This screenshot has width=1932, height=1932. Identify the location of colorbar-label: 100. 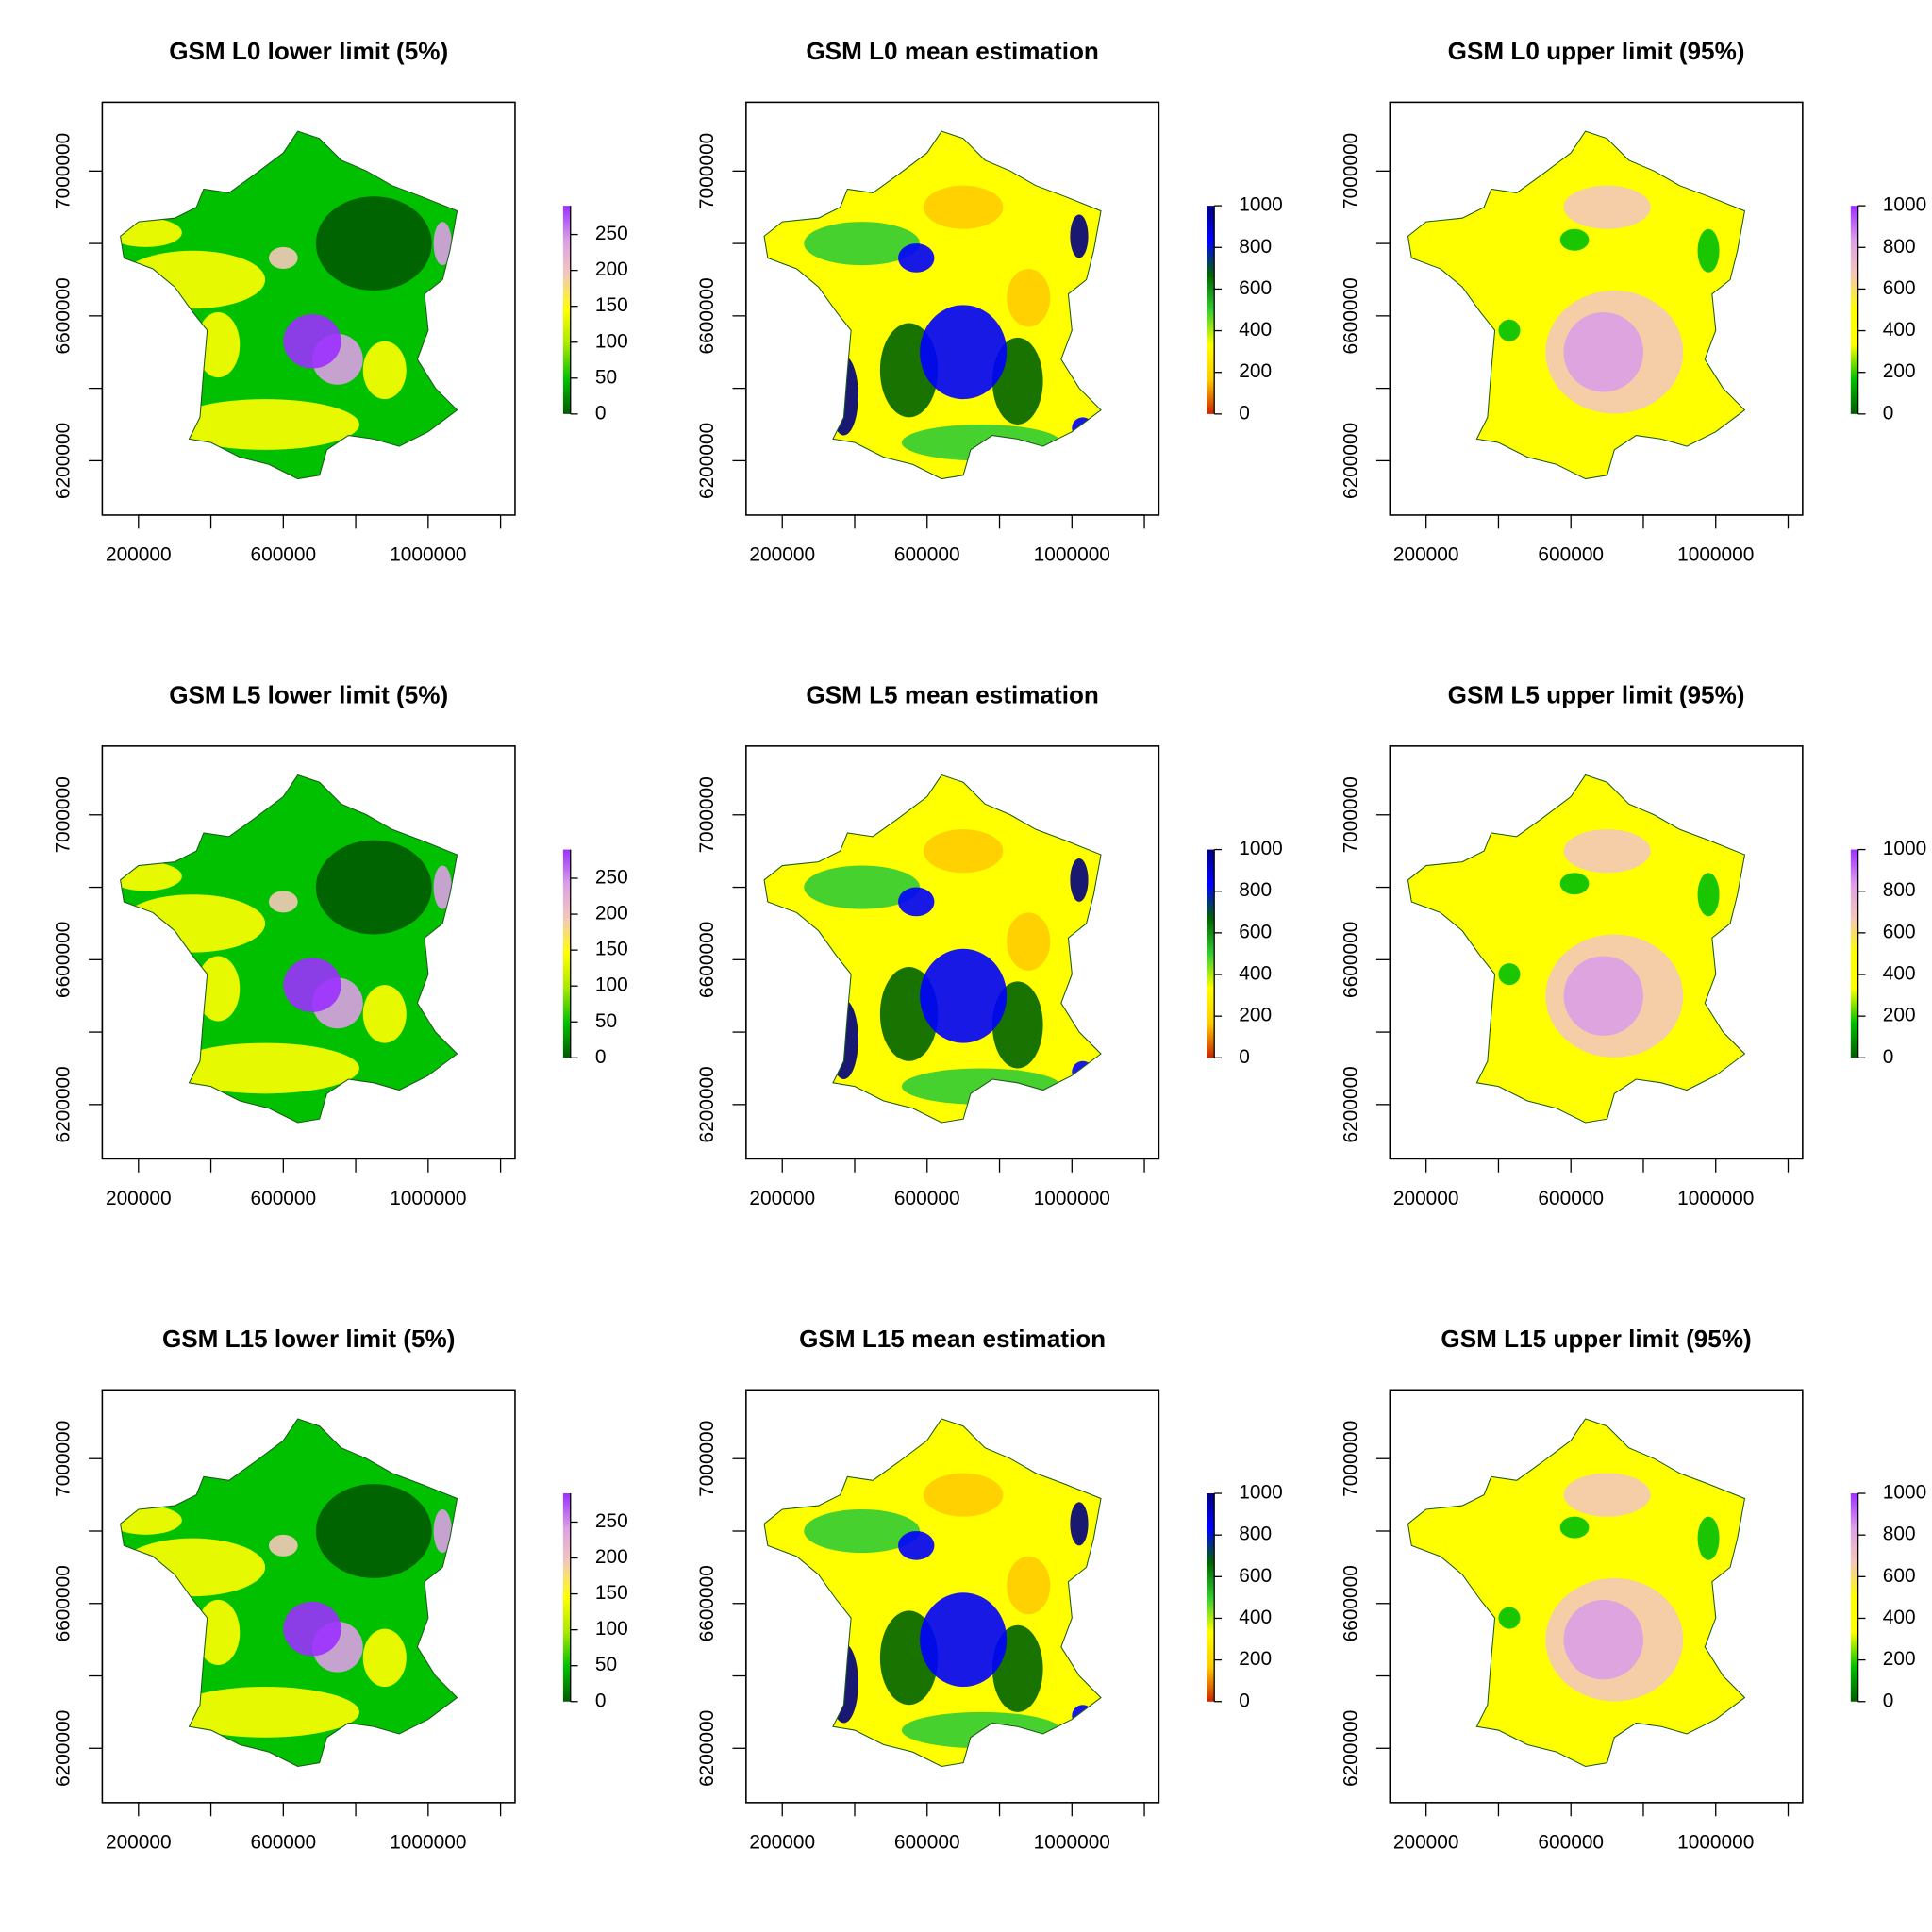
(611, 985).